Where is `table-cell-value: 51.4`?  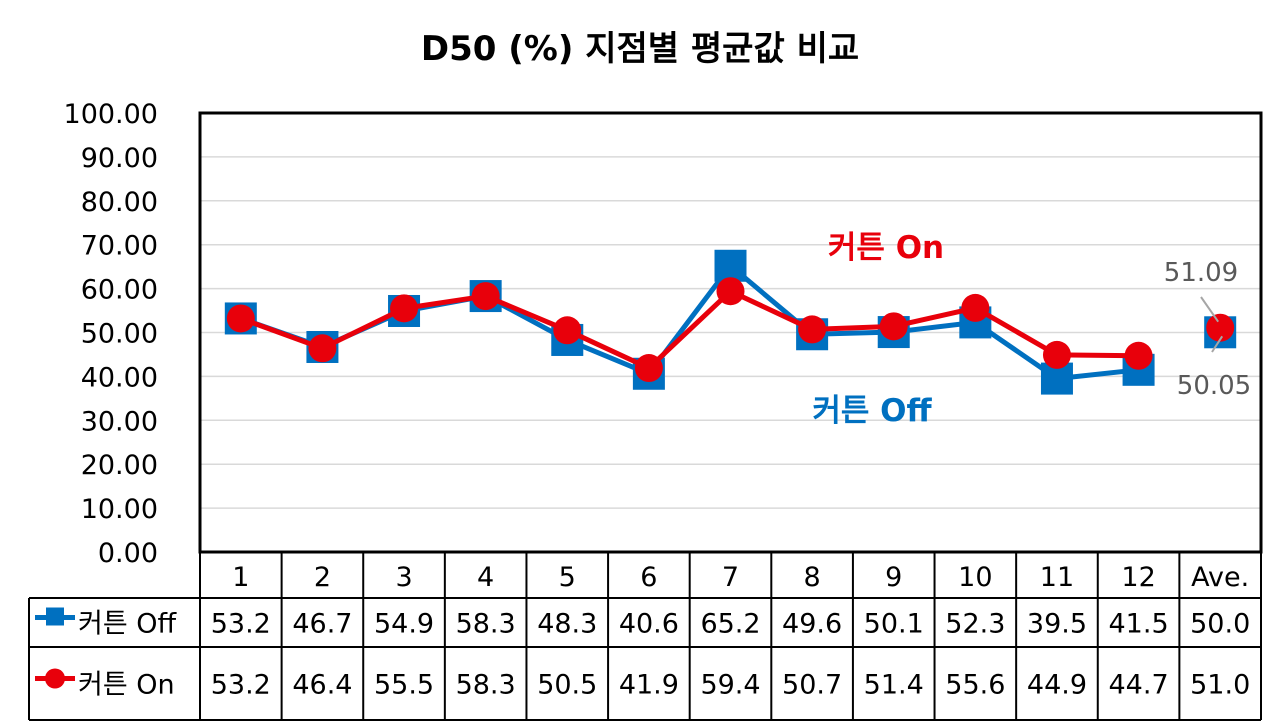
table-cell-value: 51.4 is located at coordinates (894, 685).